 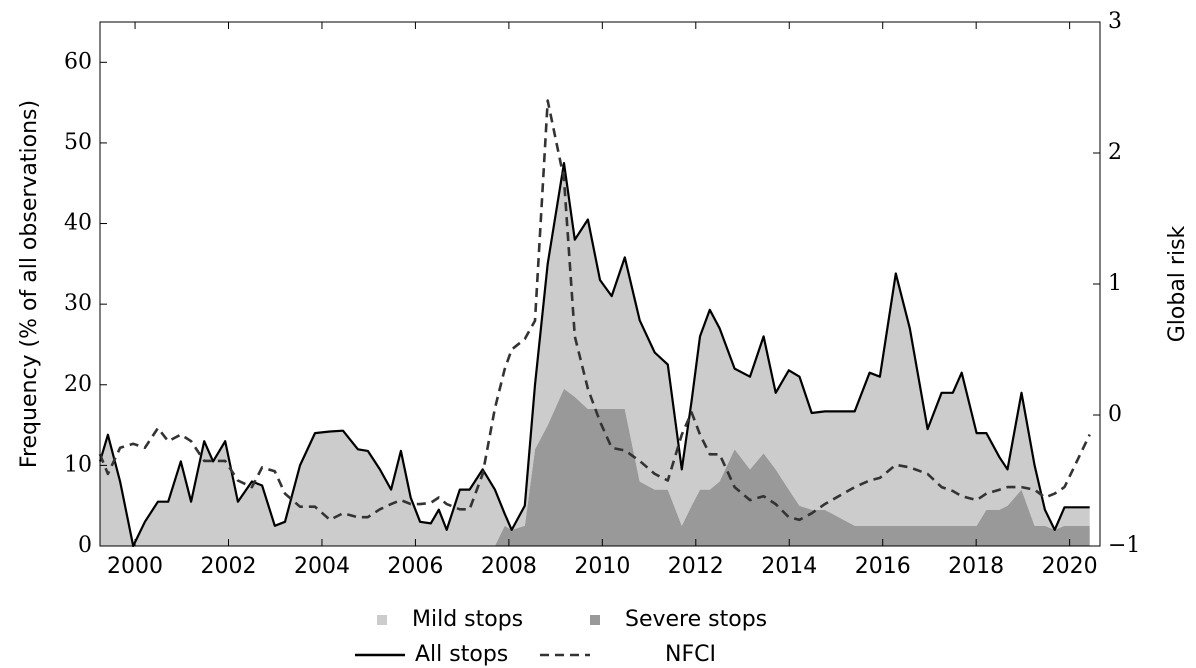 I want to click on x-tick-label: 2004, so click(x=322, y=566).